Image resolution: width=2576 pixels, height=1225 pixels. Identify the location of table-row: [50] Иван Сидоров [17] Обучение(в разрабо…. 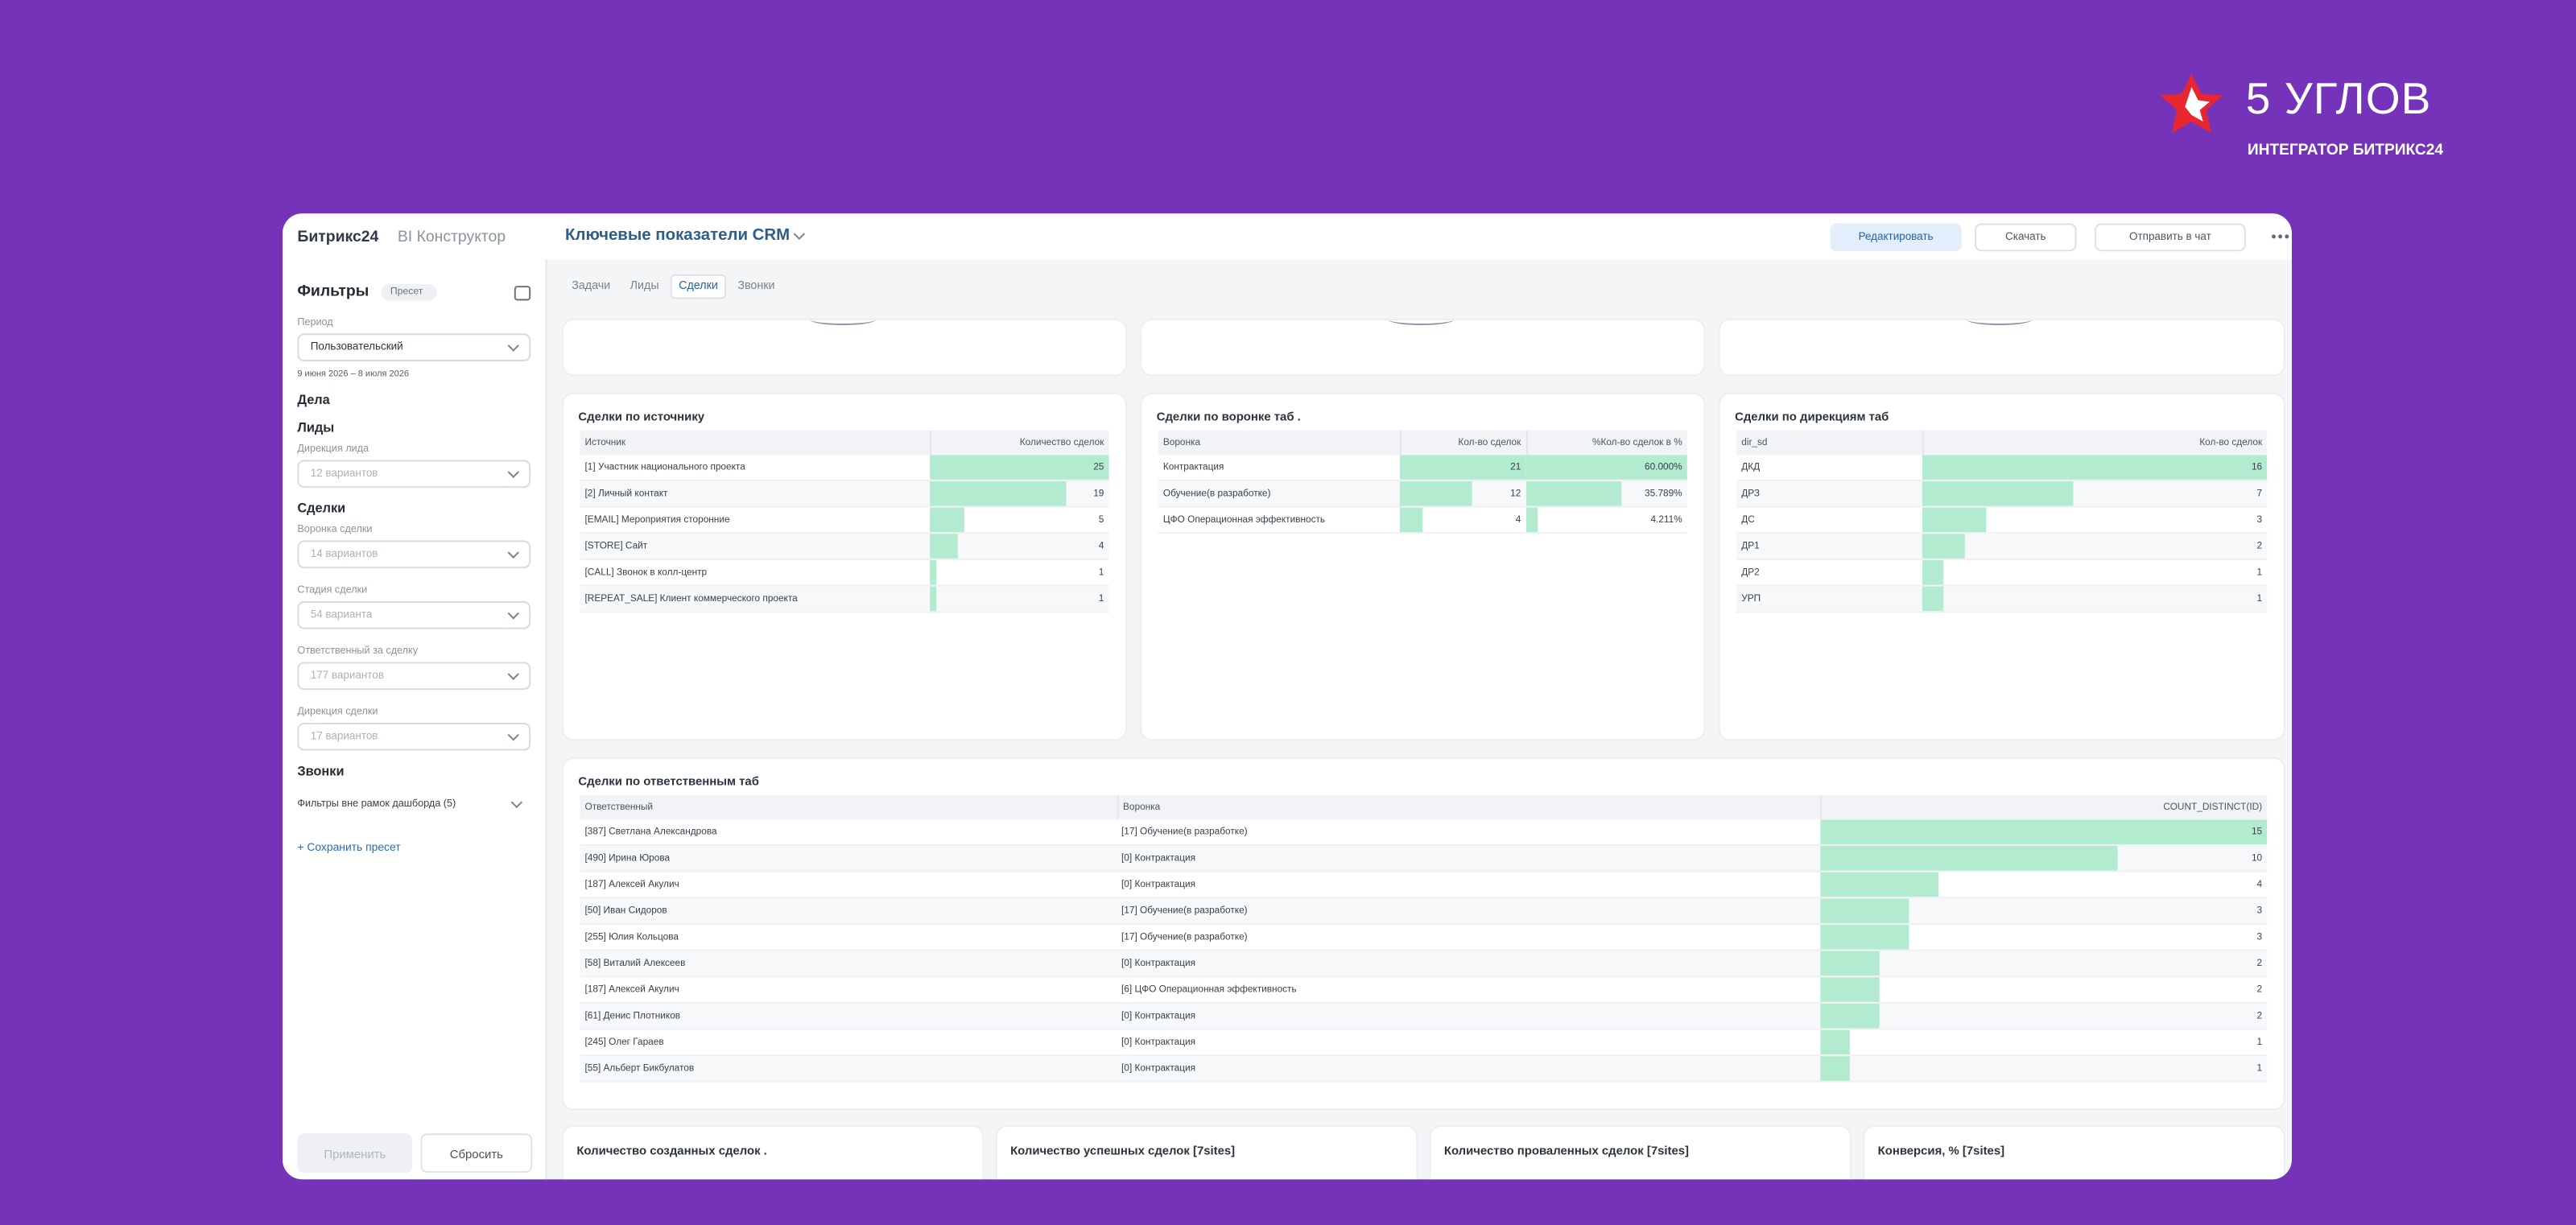
(1424, 911).